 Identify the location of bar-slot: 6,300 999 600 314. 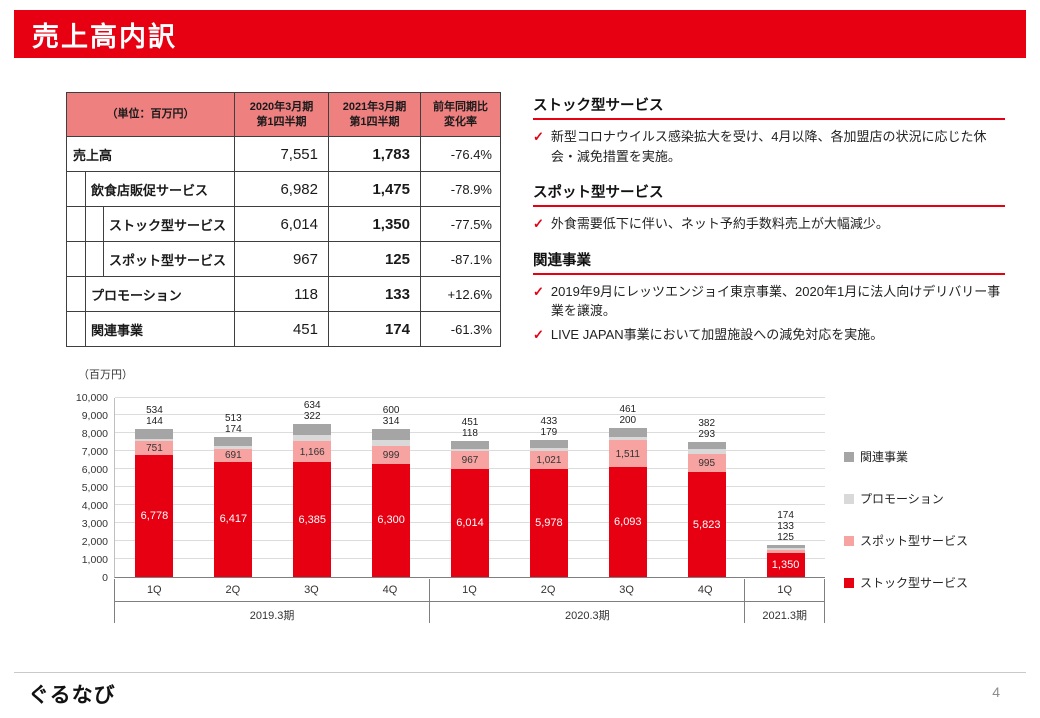
(391, 487).